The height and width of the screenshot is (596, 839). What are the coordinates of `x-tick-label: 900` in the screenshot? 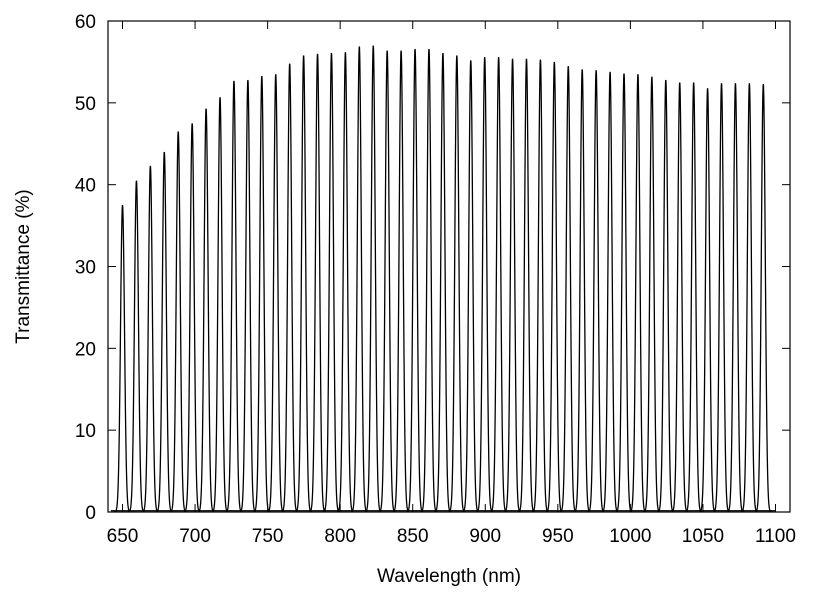 It's located at (485, 536).